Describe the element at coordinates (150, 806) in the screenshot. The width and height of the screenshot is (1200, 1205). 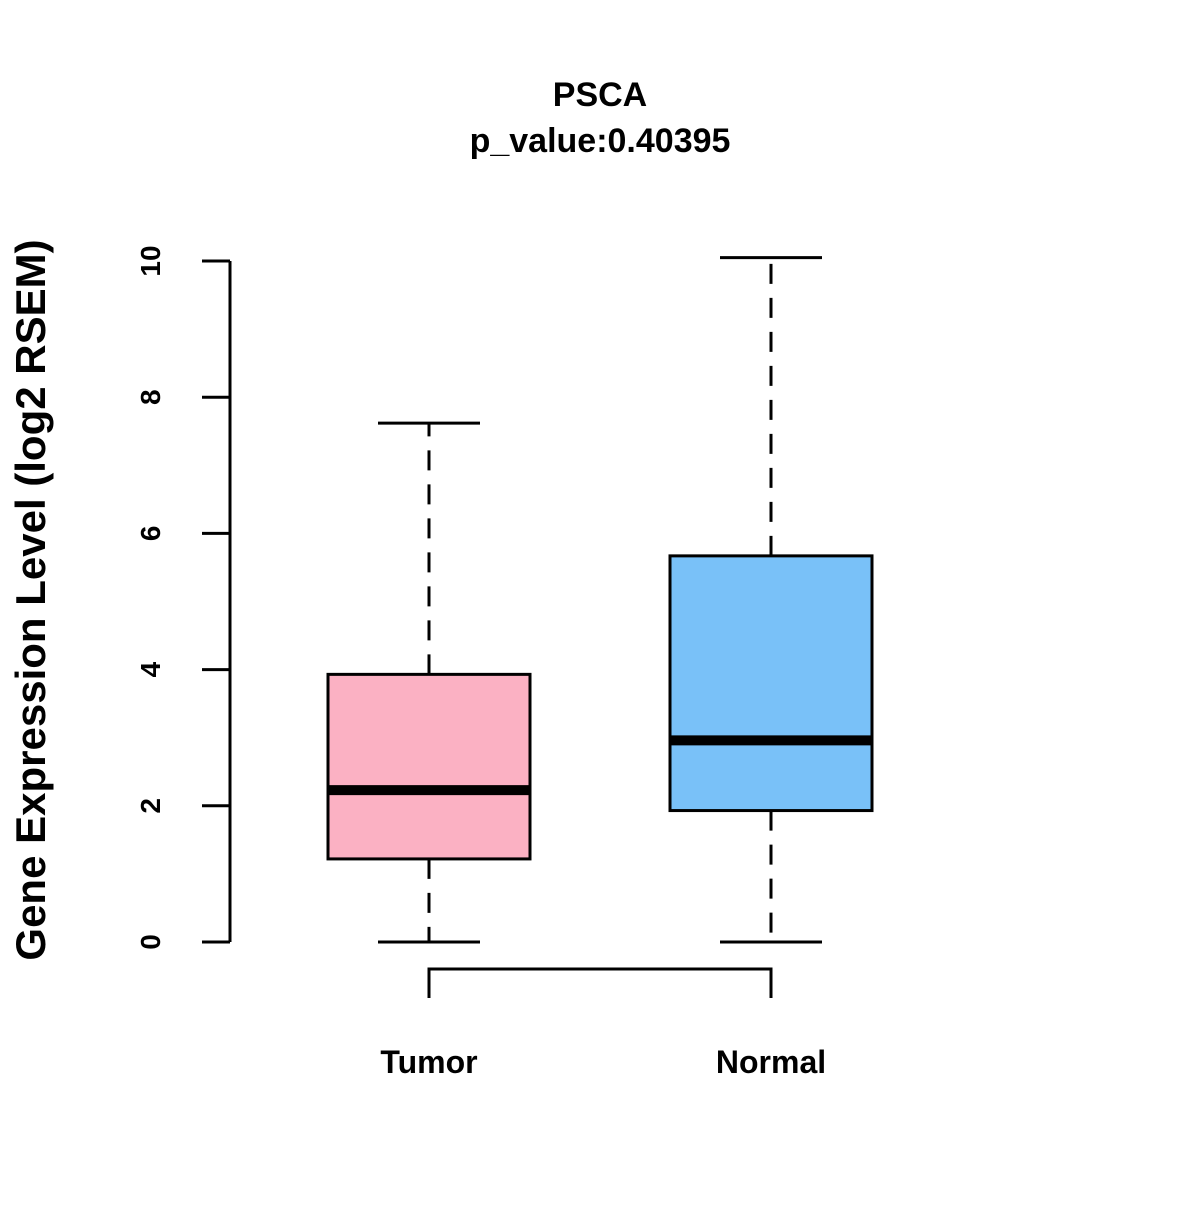
I see `y-tick-label-2: 2` at that location.